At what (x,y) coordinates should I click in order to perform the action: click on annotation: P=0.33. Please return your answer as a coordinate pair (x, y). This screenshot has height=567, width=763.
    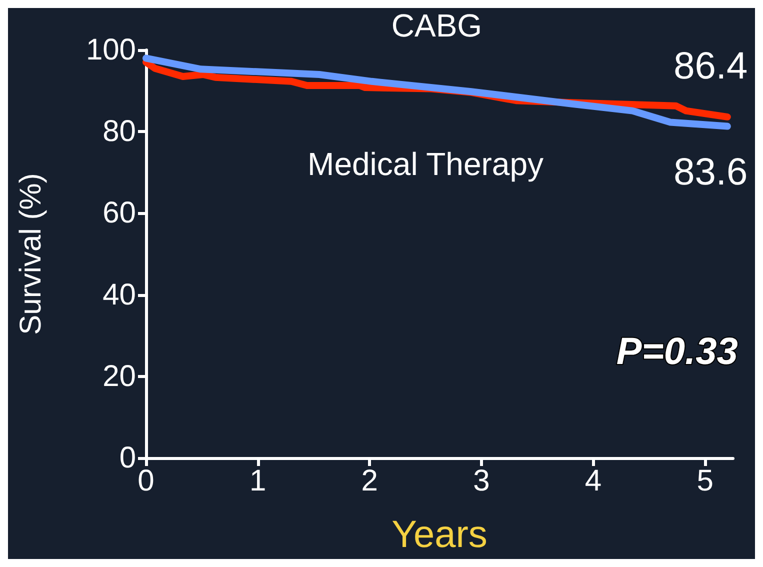
    Looking at the image, I should click on (677, 351).